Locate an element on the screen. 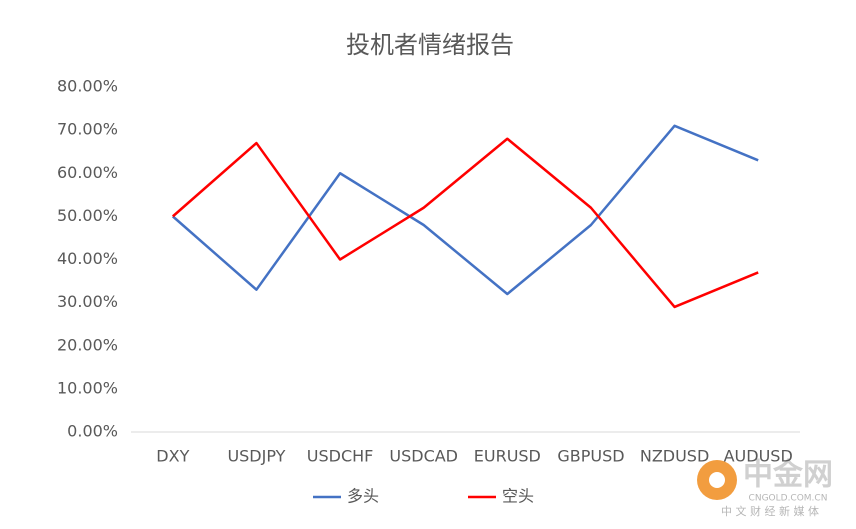 The width and height of the screenshot is (856, 529). x-tick-label: USDCHF is located at coordinates (340, 456).